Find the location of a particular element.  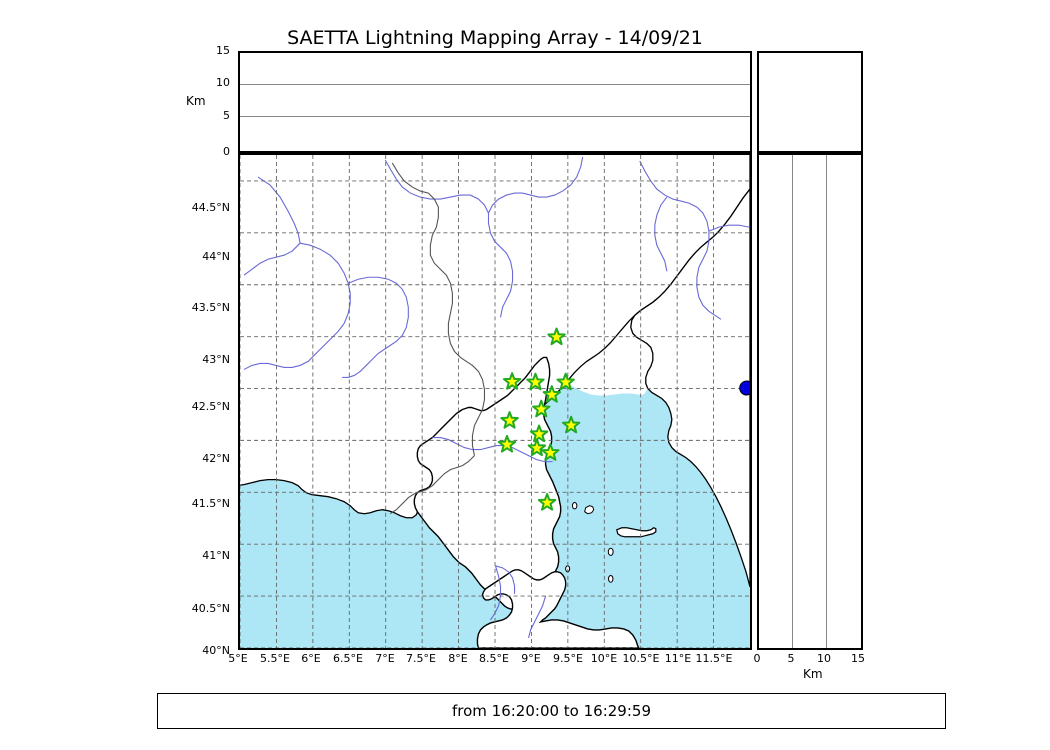

panel-altitude-histogram is located at coordinates (810, 102).